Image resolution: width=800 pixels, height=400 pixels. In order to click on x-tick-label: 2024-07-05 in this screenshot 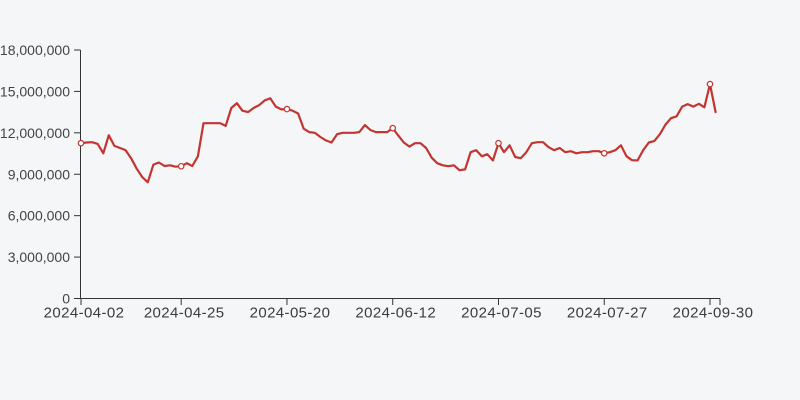, I will do `click(501, 313)`.